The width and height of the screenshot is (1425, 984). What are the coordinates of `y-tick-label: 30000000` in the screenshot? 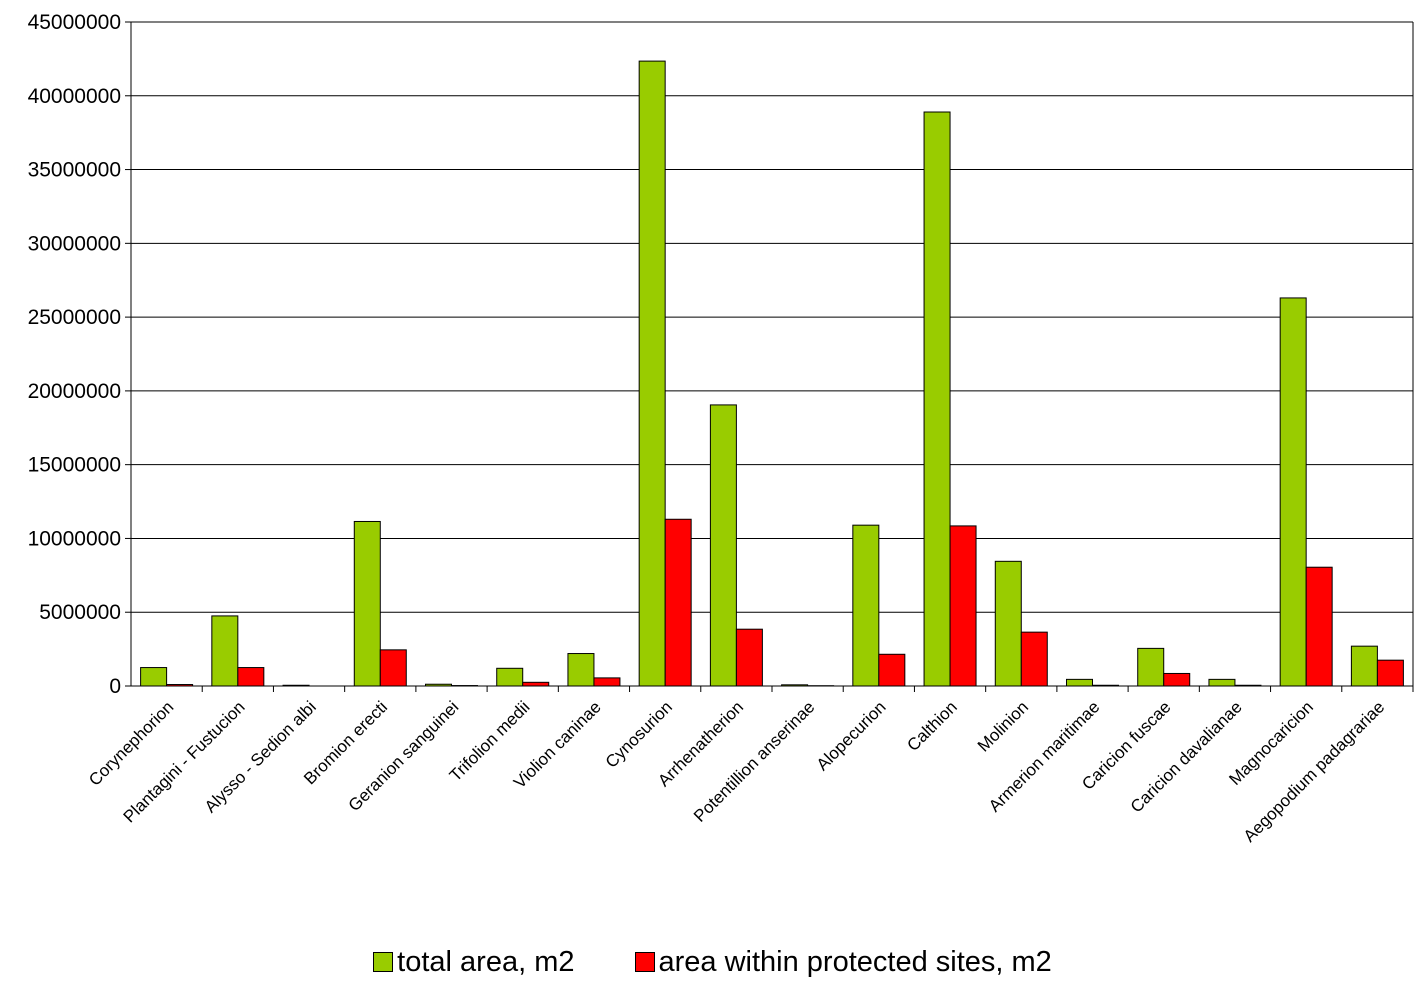 It's located at (74, 243).